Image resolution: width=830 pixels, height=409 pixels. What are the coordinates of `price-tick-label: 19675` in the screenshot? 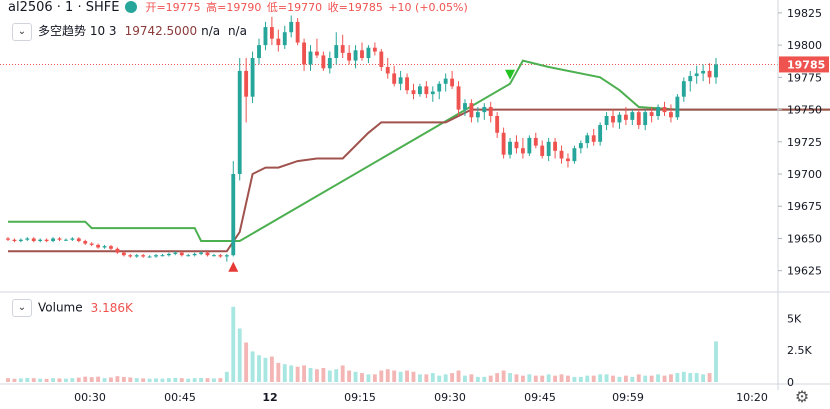 It's located at (804, 206).